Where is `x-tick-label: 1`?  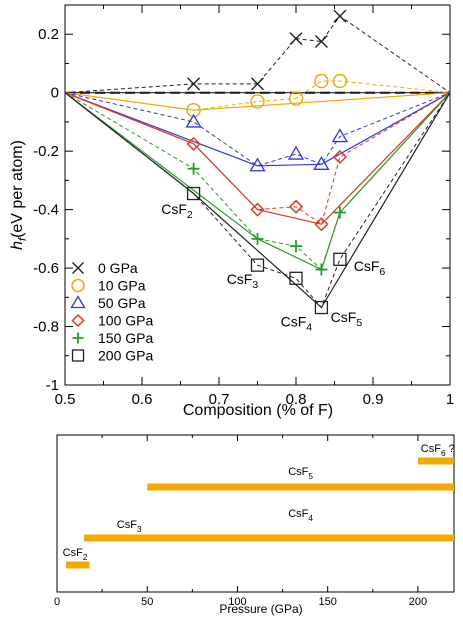 x-tick-label: 1 is located at coordinates (450, 399).